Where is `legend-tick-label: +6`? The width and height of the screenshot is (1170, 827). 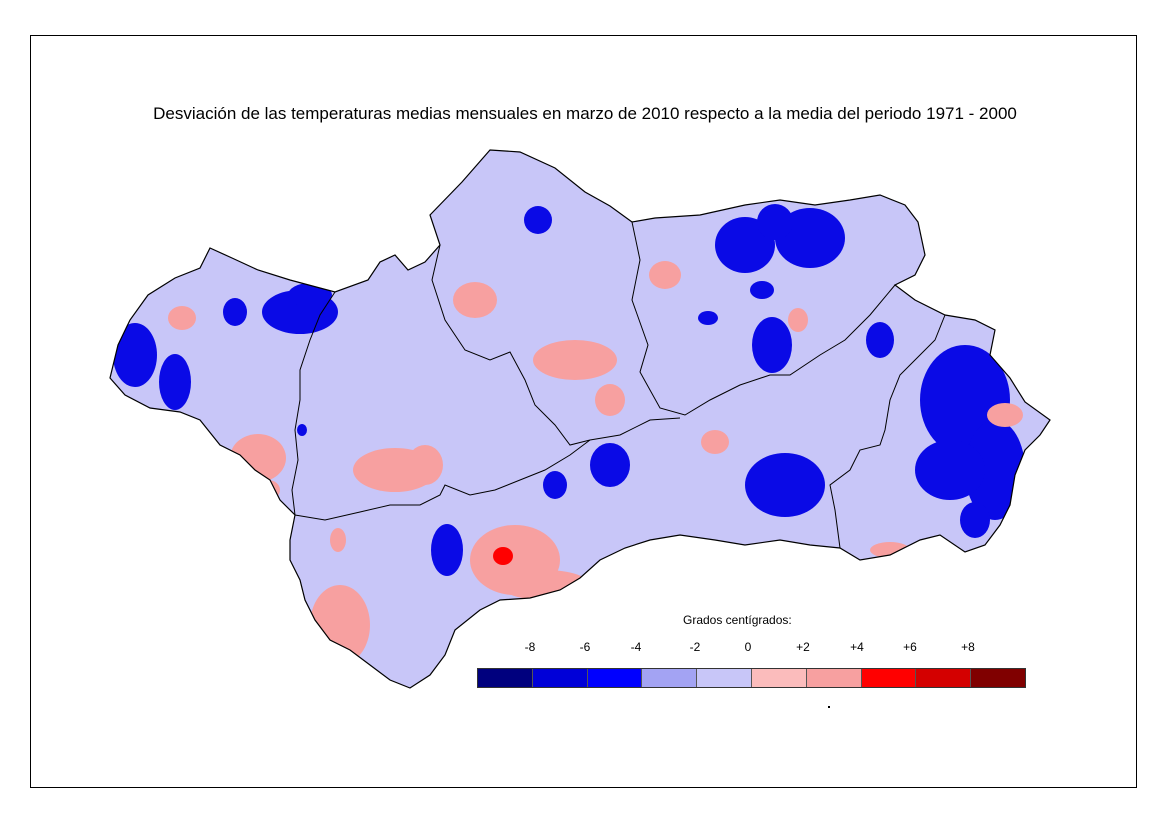
legend-tick-label: +6 is located at coordinates (910, 647).